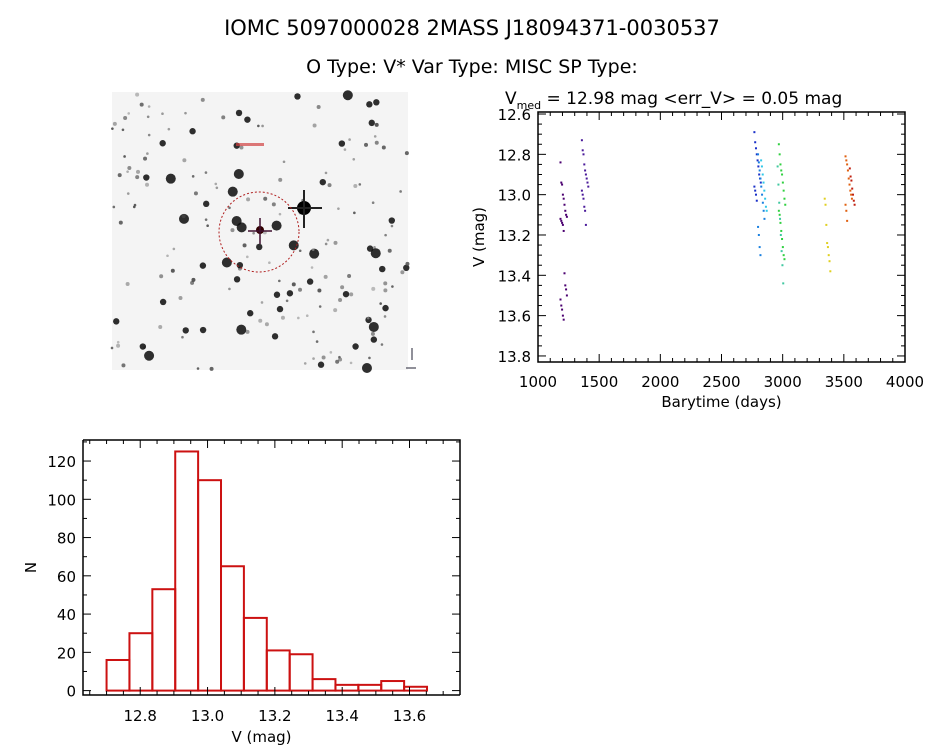 This screenshot has height=747, width=944. Describe the element at coordinates (411, 358) in the screenshot. I see `compass-icon` at that location.